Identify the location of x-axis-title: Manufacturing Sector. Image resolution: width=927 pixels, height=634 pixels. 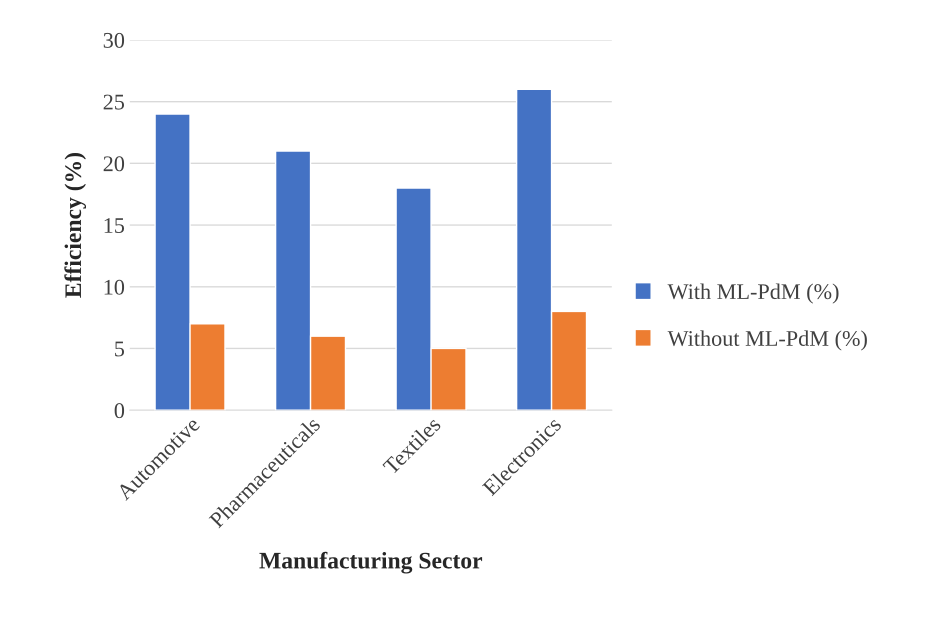
(370, 563).